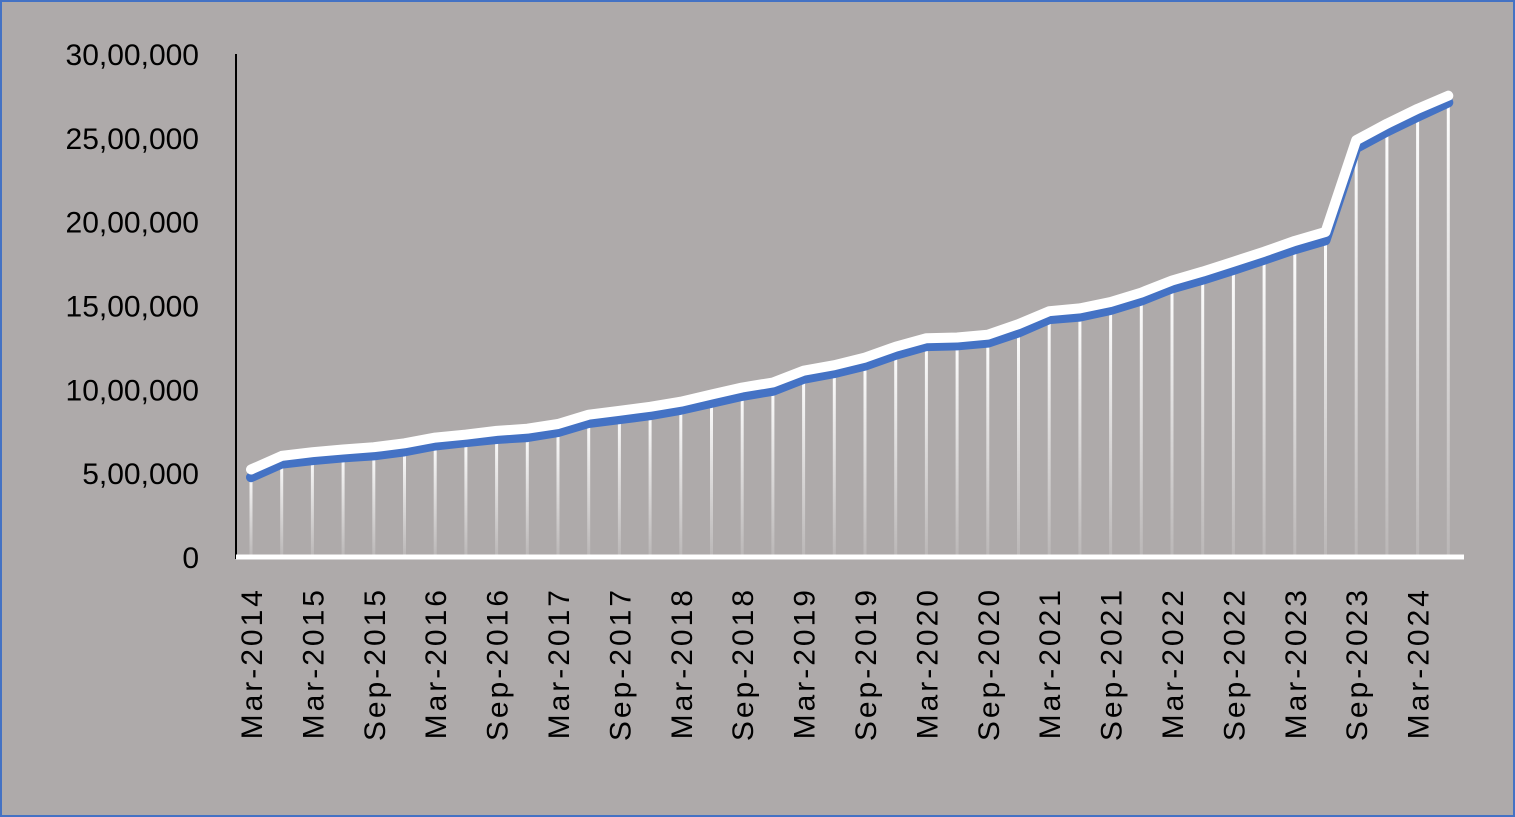 Image resolution: width=1515 pixels, height=817 pixels. What do you see at coordinates (1112, 664) in the screenshot?
I see `x-tick-label: Sep-2021` at bounding box center [1112, 664].